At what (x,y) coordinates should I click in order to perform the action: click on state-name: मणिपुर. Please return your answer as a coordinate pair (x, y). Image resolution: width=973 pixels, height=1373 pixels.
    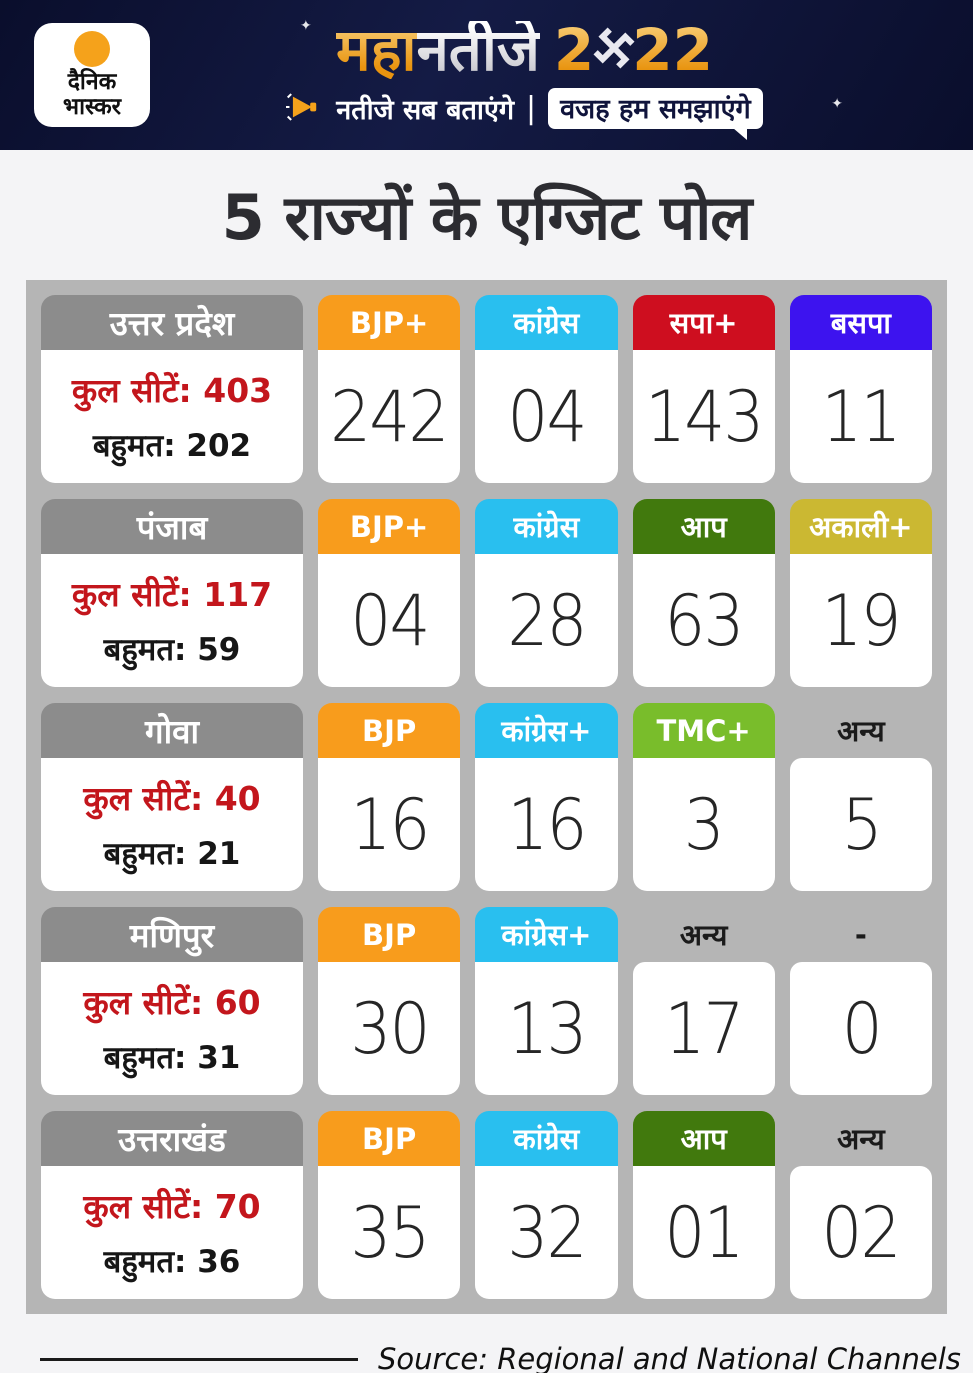
    Looking at the image, I should click on (172, 934).